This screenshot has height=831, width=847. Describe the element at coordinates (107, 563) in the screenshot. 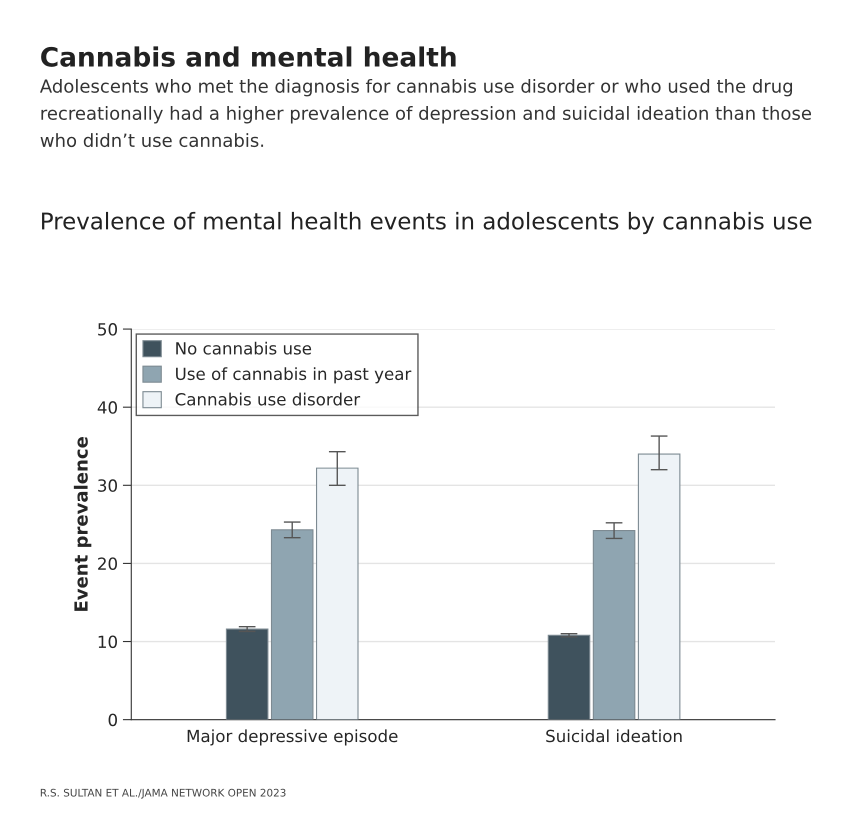

I see `y-tick-label: 20` at that location.